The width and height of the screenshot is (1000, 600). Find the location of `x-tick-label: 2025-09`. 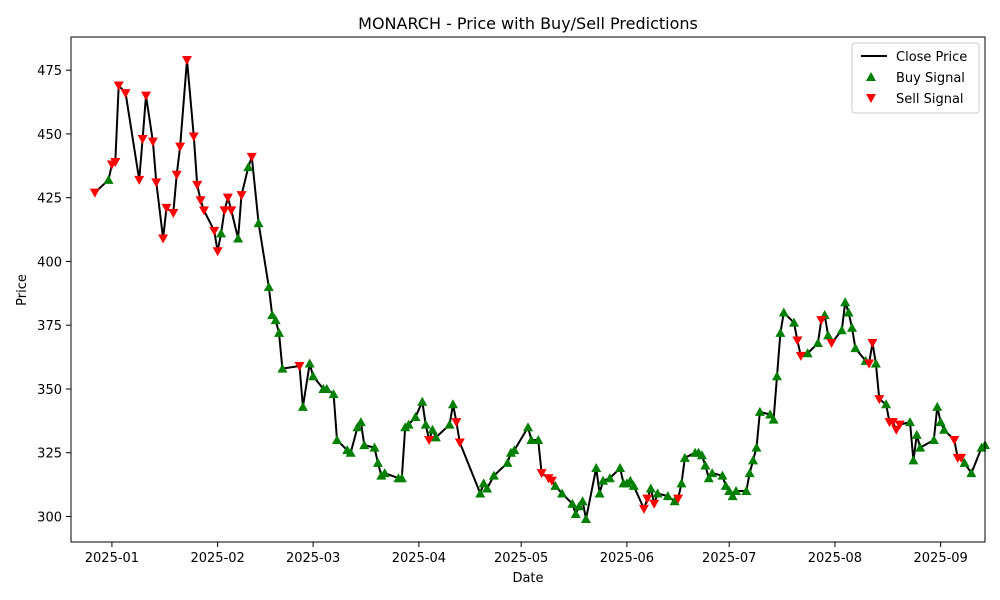

x-tick-label: 2025-09 is located at coordinates (941, 558).